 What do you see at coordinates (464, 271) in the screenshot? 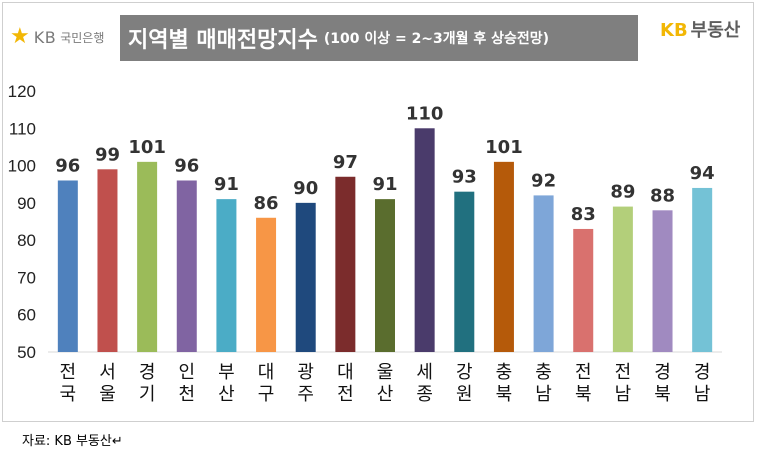
I see `bar-강원` at bounding box center [464, 271].